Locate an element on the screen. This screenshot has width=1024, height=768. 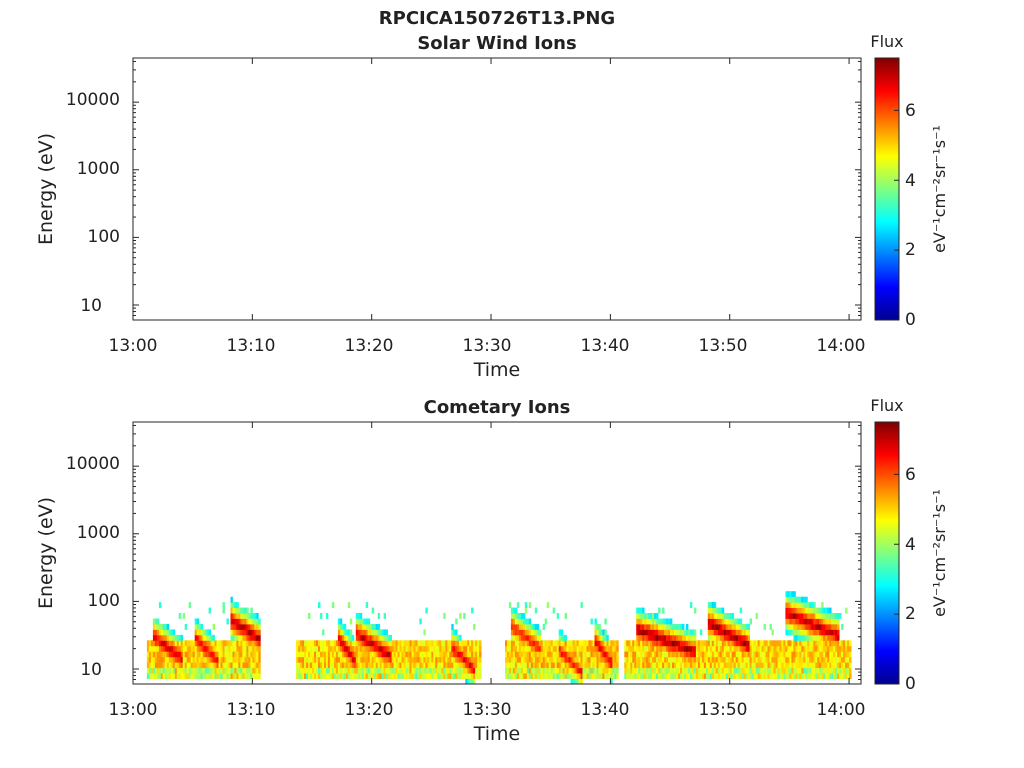
x-tick-label: 13:00 is located at coordinates (133, 710).